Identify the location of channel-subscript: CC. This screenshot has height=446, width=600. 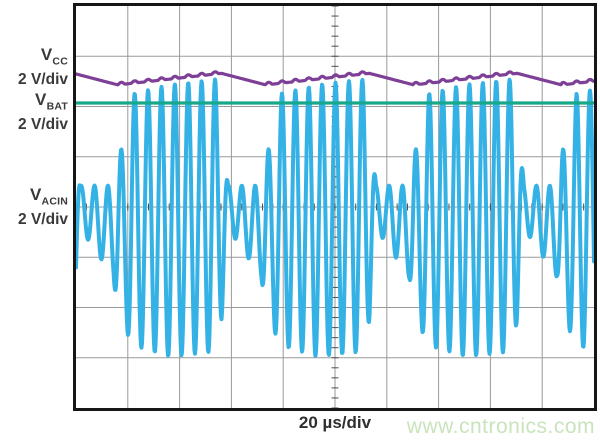
(60, 61).